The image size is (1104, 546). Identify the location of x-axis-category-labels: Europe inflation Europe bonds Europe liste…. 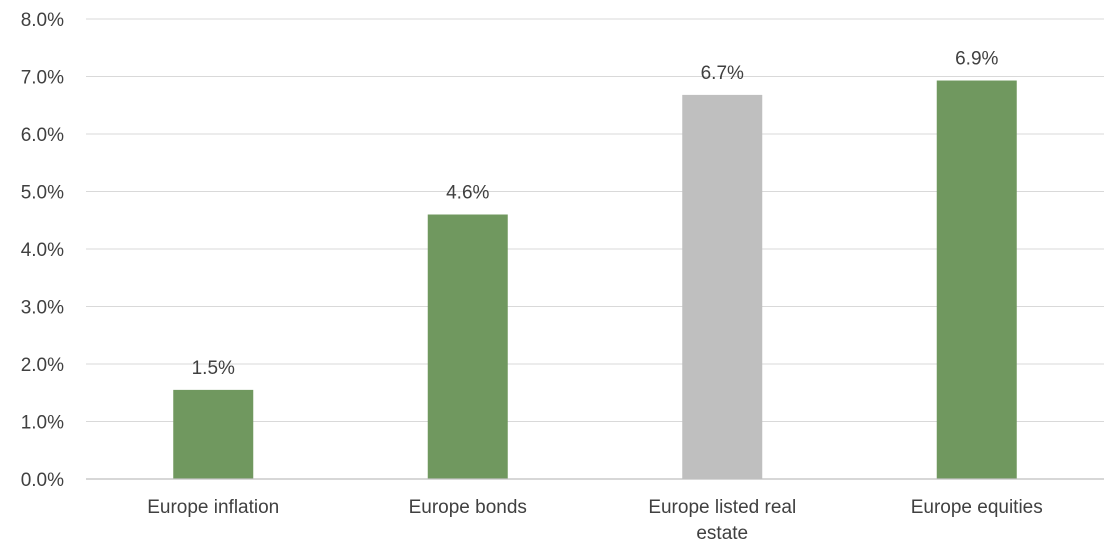
(595, 520).